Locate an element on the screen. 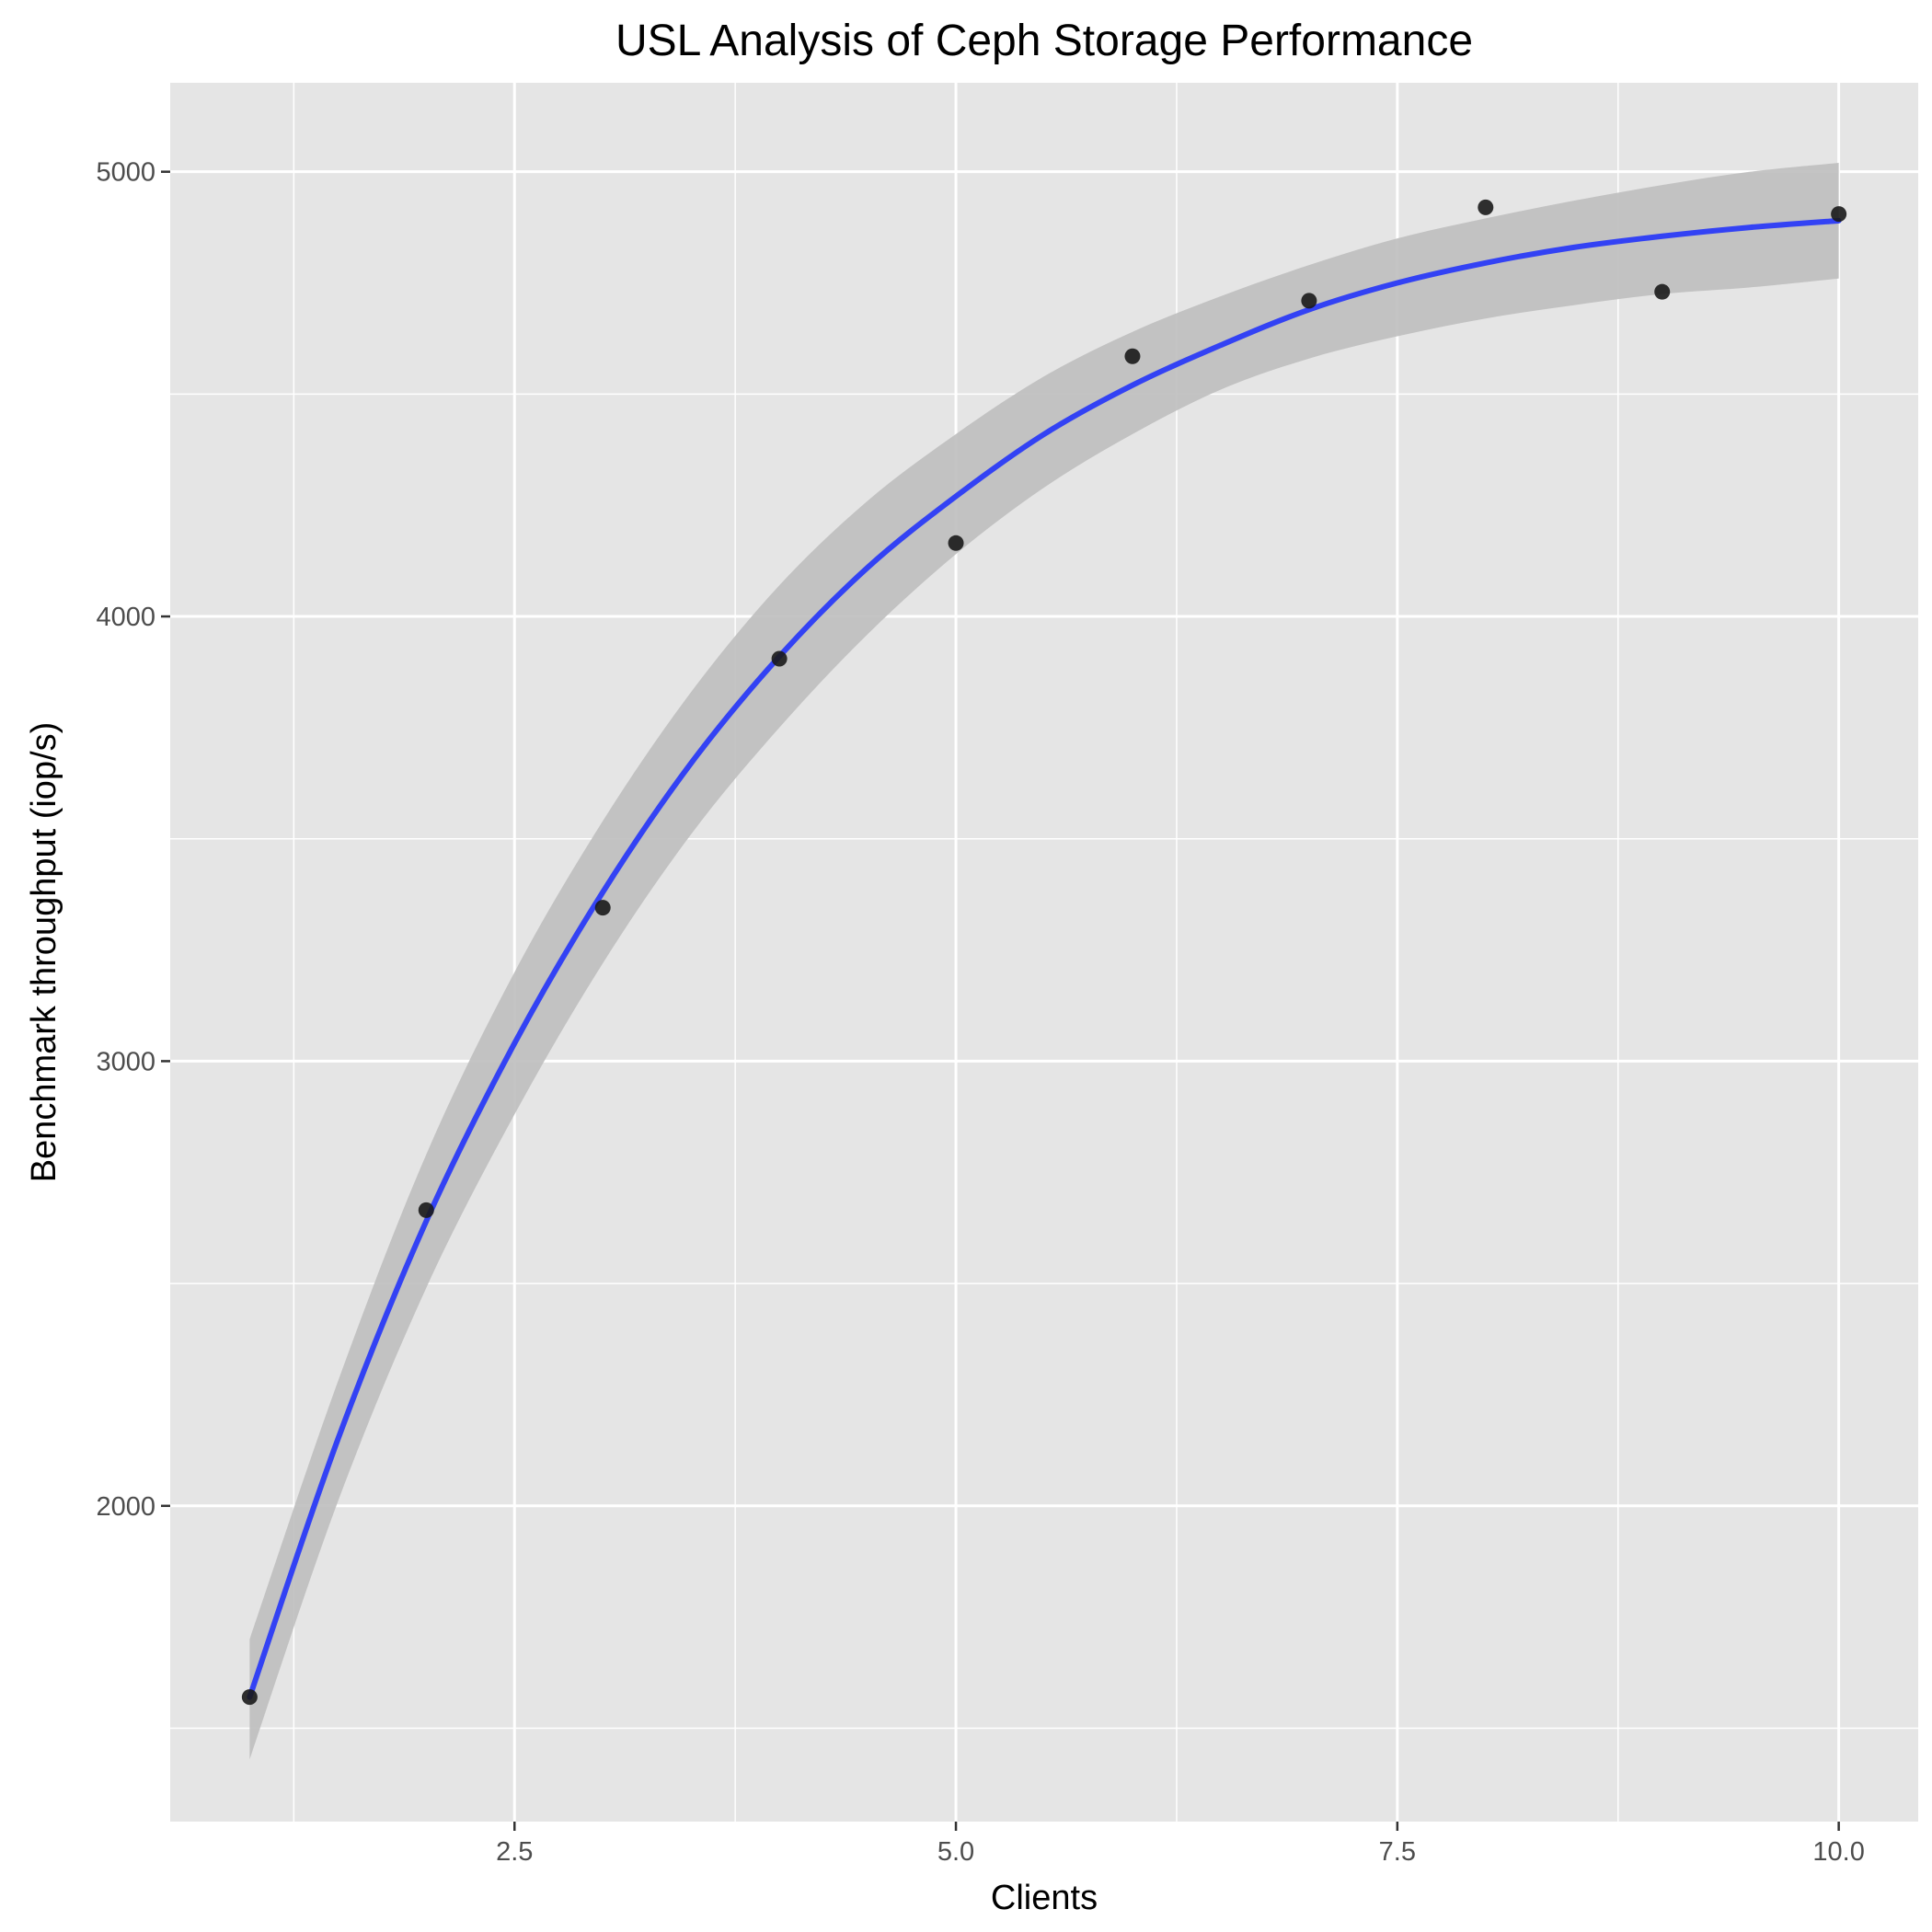 This screenshot has width=1932, height=1932. chart-title: USL Analysis of Ceph Storage Performance is located at coordinates (1044, 41).